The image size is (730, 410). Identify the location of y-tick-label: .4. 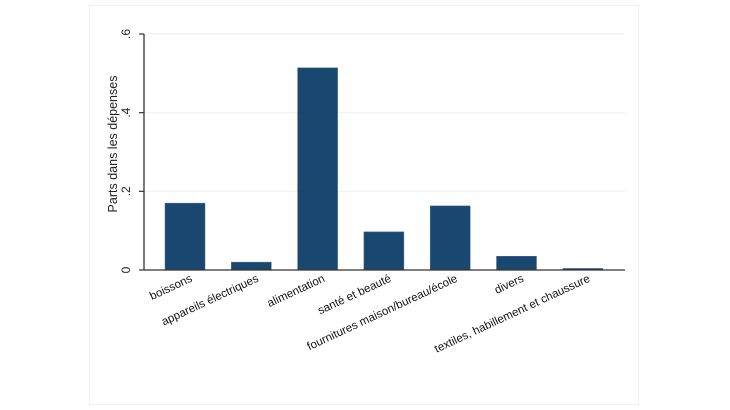
(126, 112).